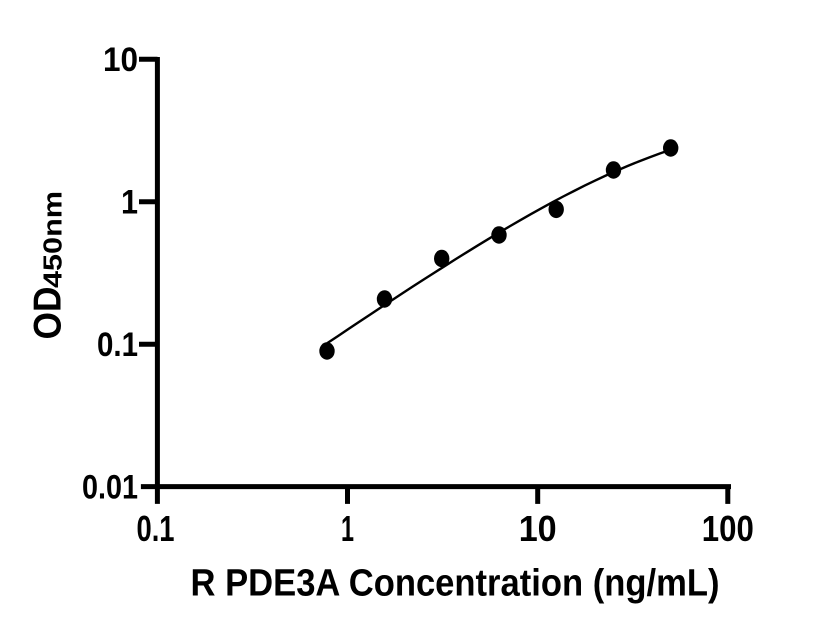 Image resolution: width=816 pixels, height=640 pixels. What do you see at coordinates (455, 583) in the screenshot?
I see `svg-text: R PDE3A Concentration (ng/mL)` at bounding box center [455, 583].